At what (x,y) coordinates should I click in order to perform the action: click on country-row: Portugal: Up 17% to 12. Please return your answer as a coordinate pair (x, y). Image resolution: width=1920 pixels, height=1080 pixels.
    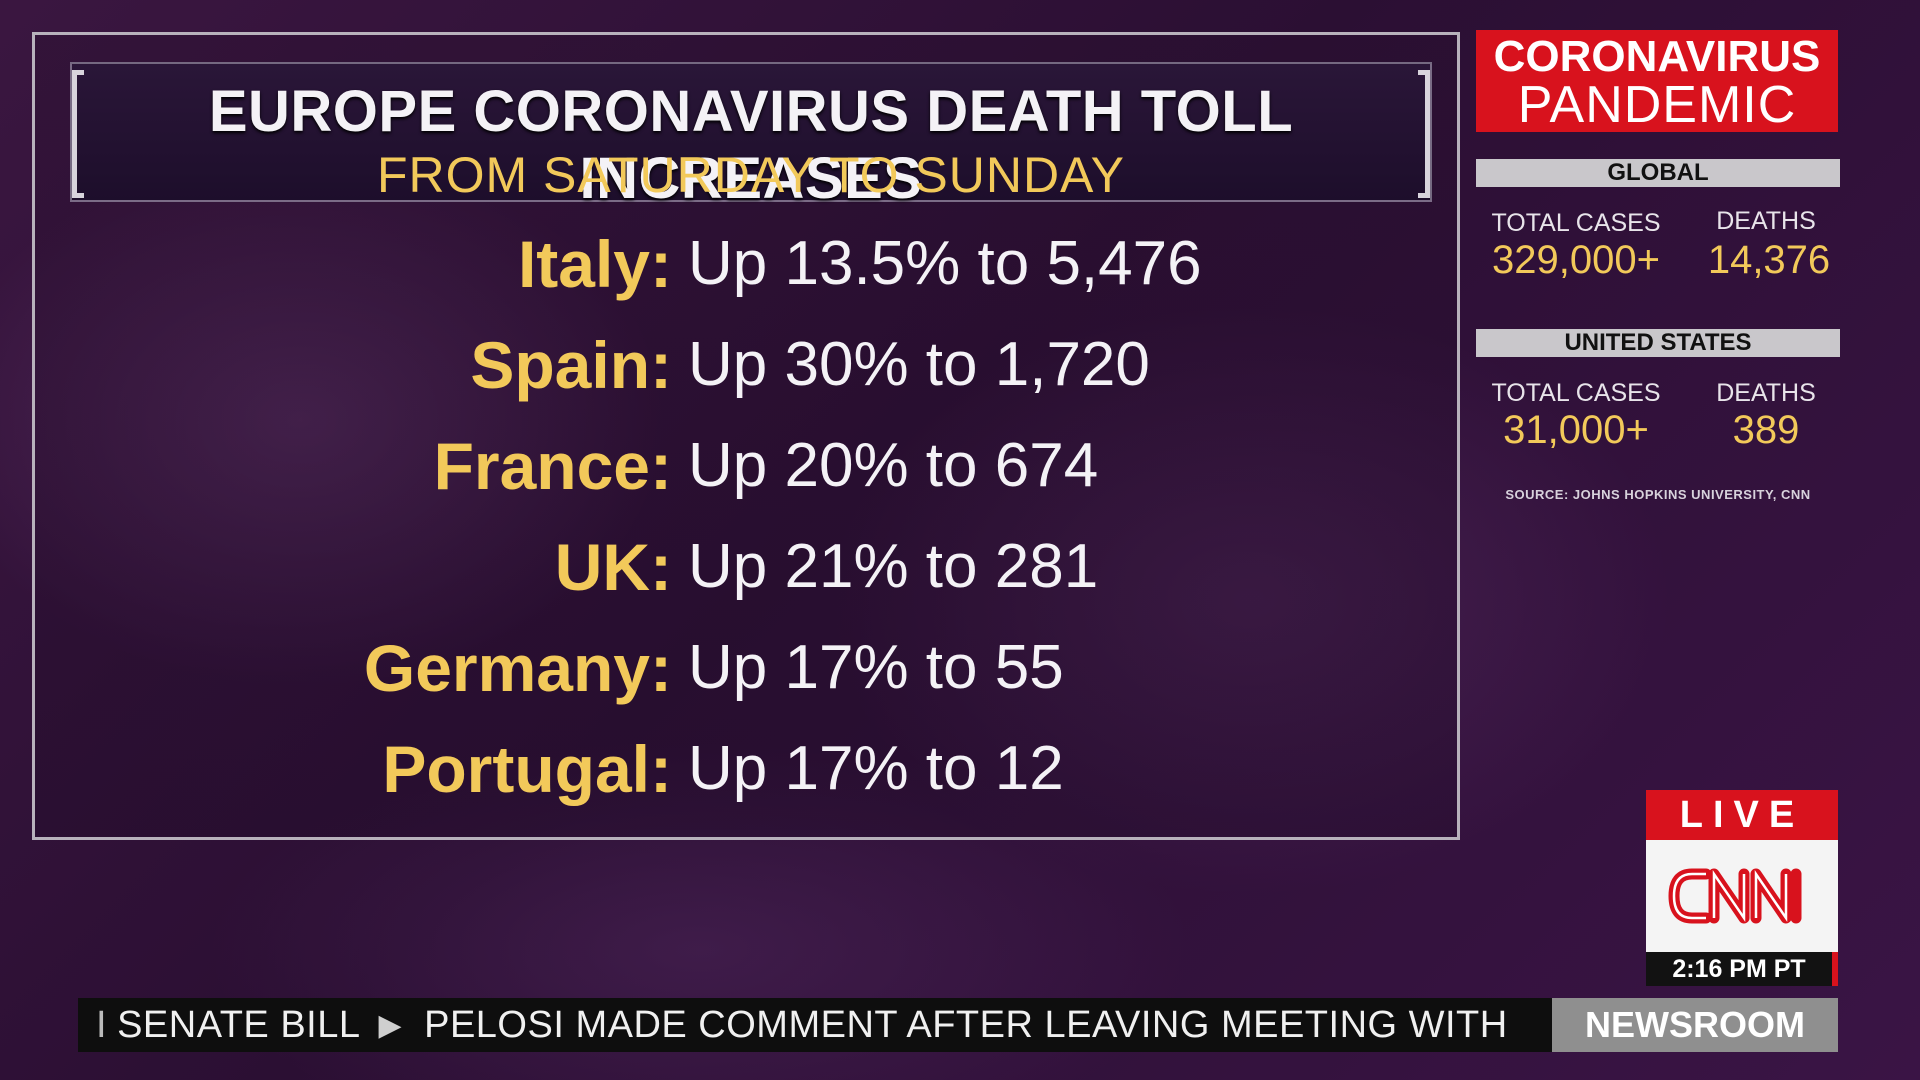
    Looking at the image, I should click on (746, 777).